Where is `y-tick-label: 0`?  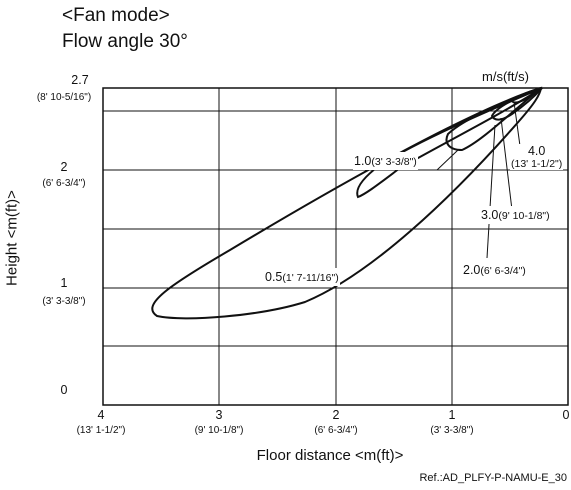 y-tick-label: 0 is located at coordinates (64, 390).